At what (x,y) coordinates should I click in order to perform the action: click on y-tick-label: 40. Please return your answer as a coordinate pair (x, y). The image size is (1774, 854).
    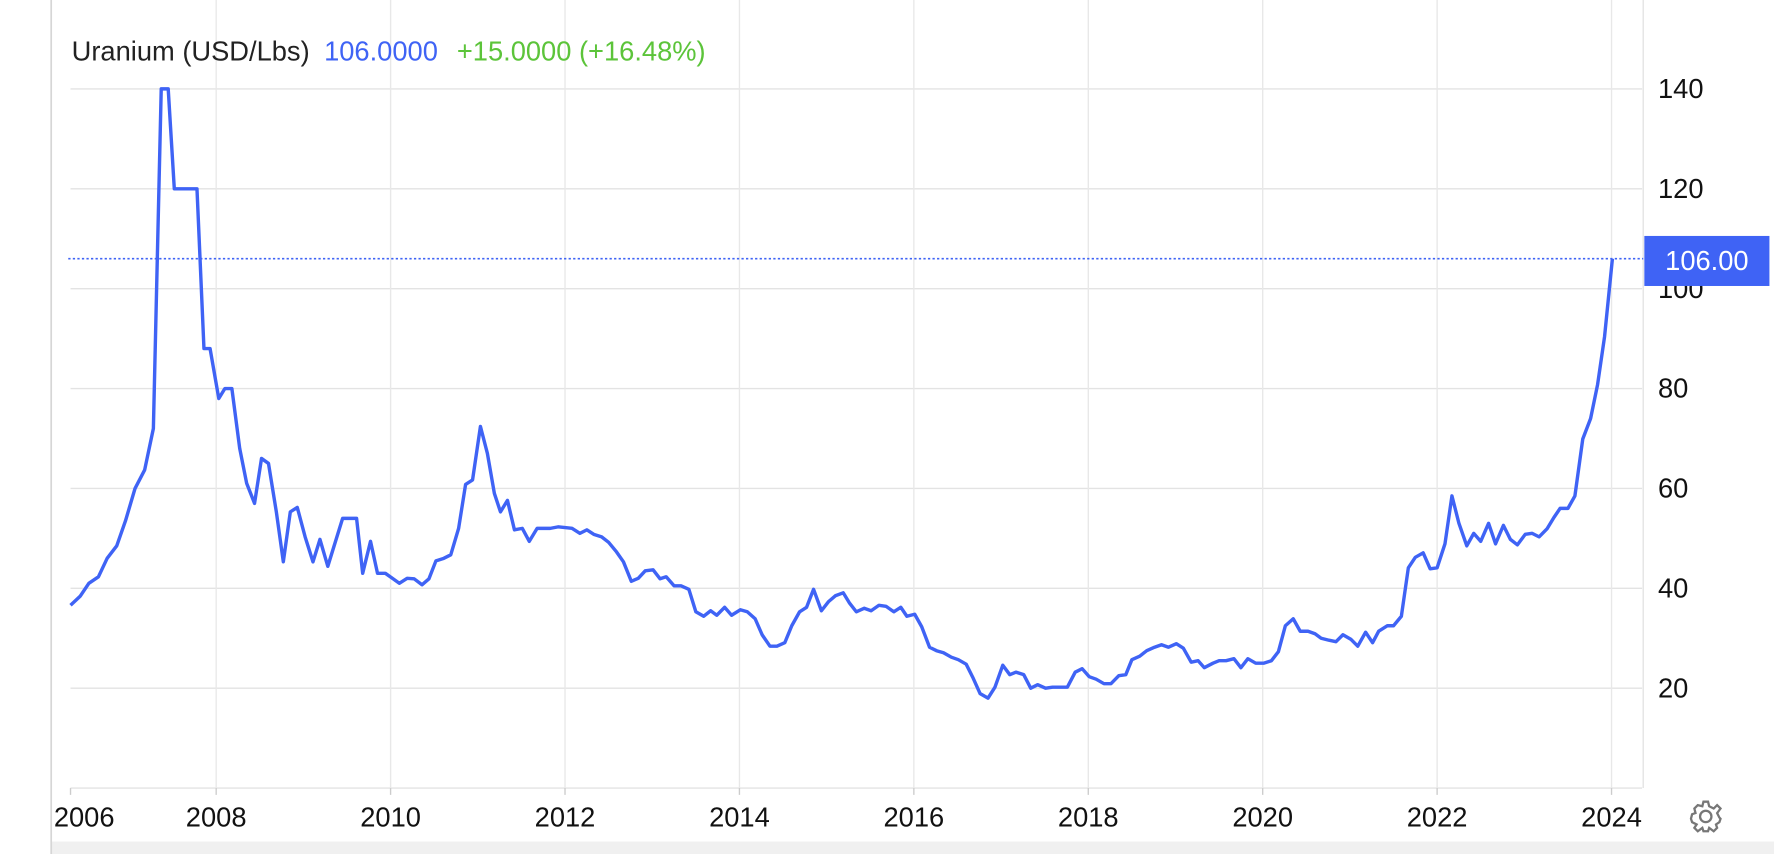
    Looking at the image, I should click on (1673, 587).